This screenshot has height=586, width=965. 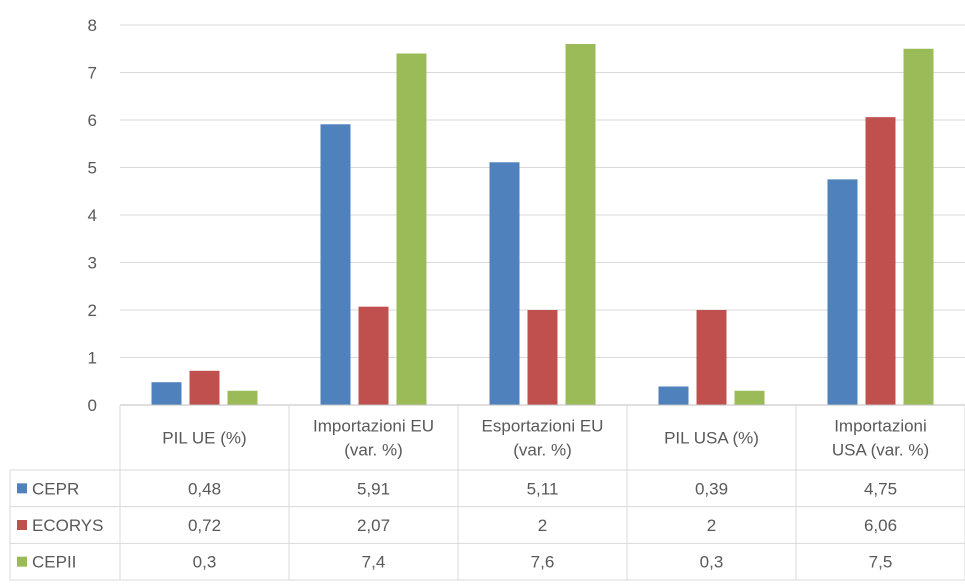 I want to click on data-value-label: 0,39, so click(x=711, y=488).